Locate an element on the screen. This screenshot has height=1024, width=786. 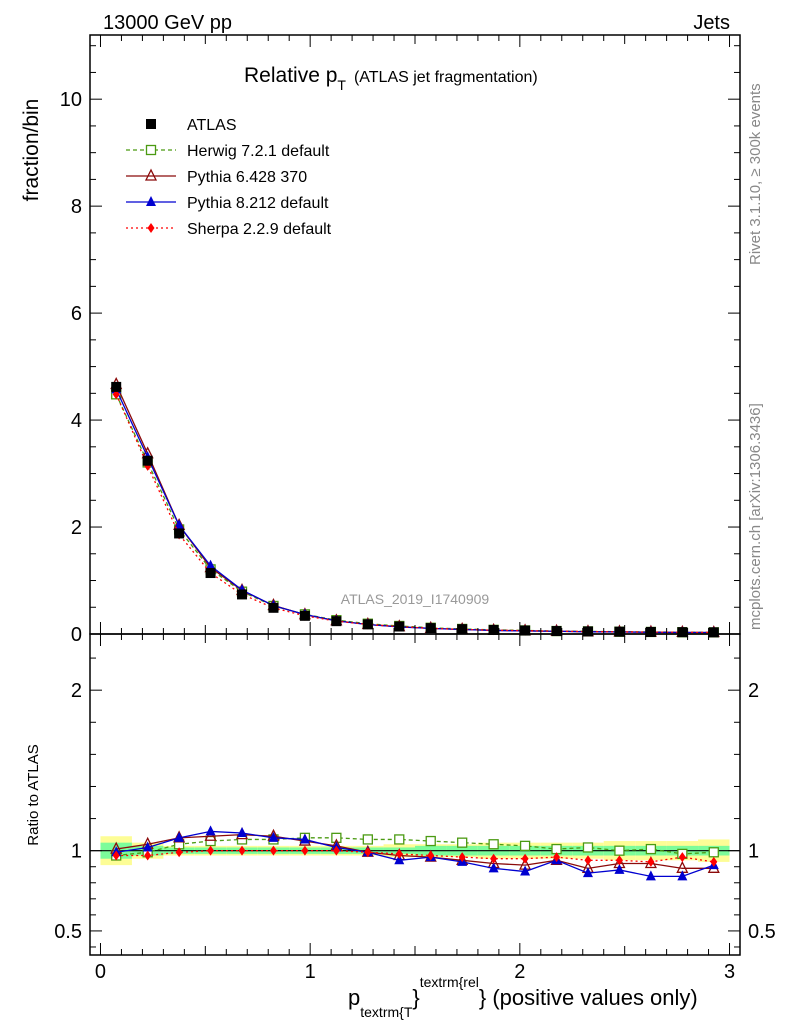
ratio-y-axis-label: Ratio to ATLAS is located at coordinates (33, 794).